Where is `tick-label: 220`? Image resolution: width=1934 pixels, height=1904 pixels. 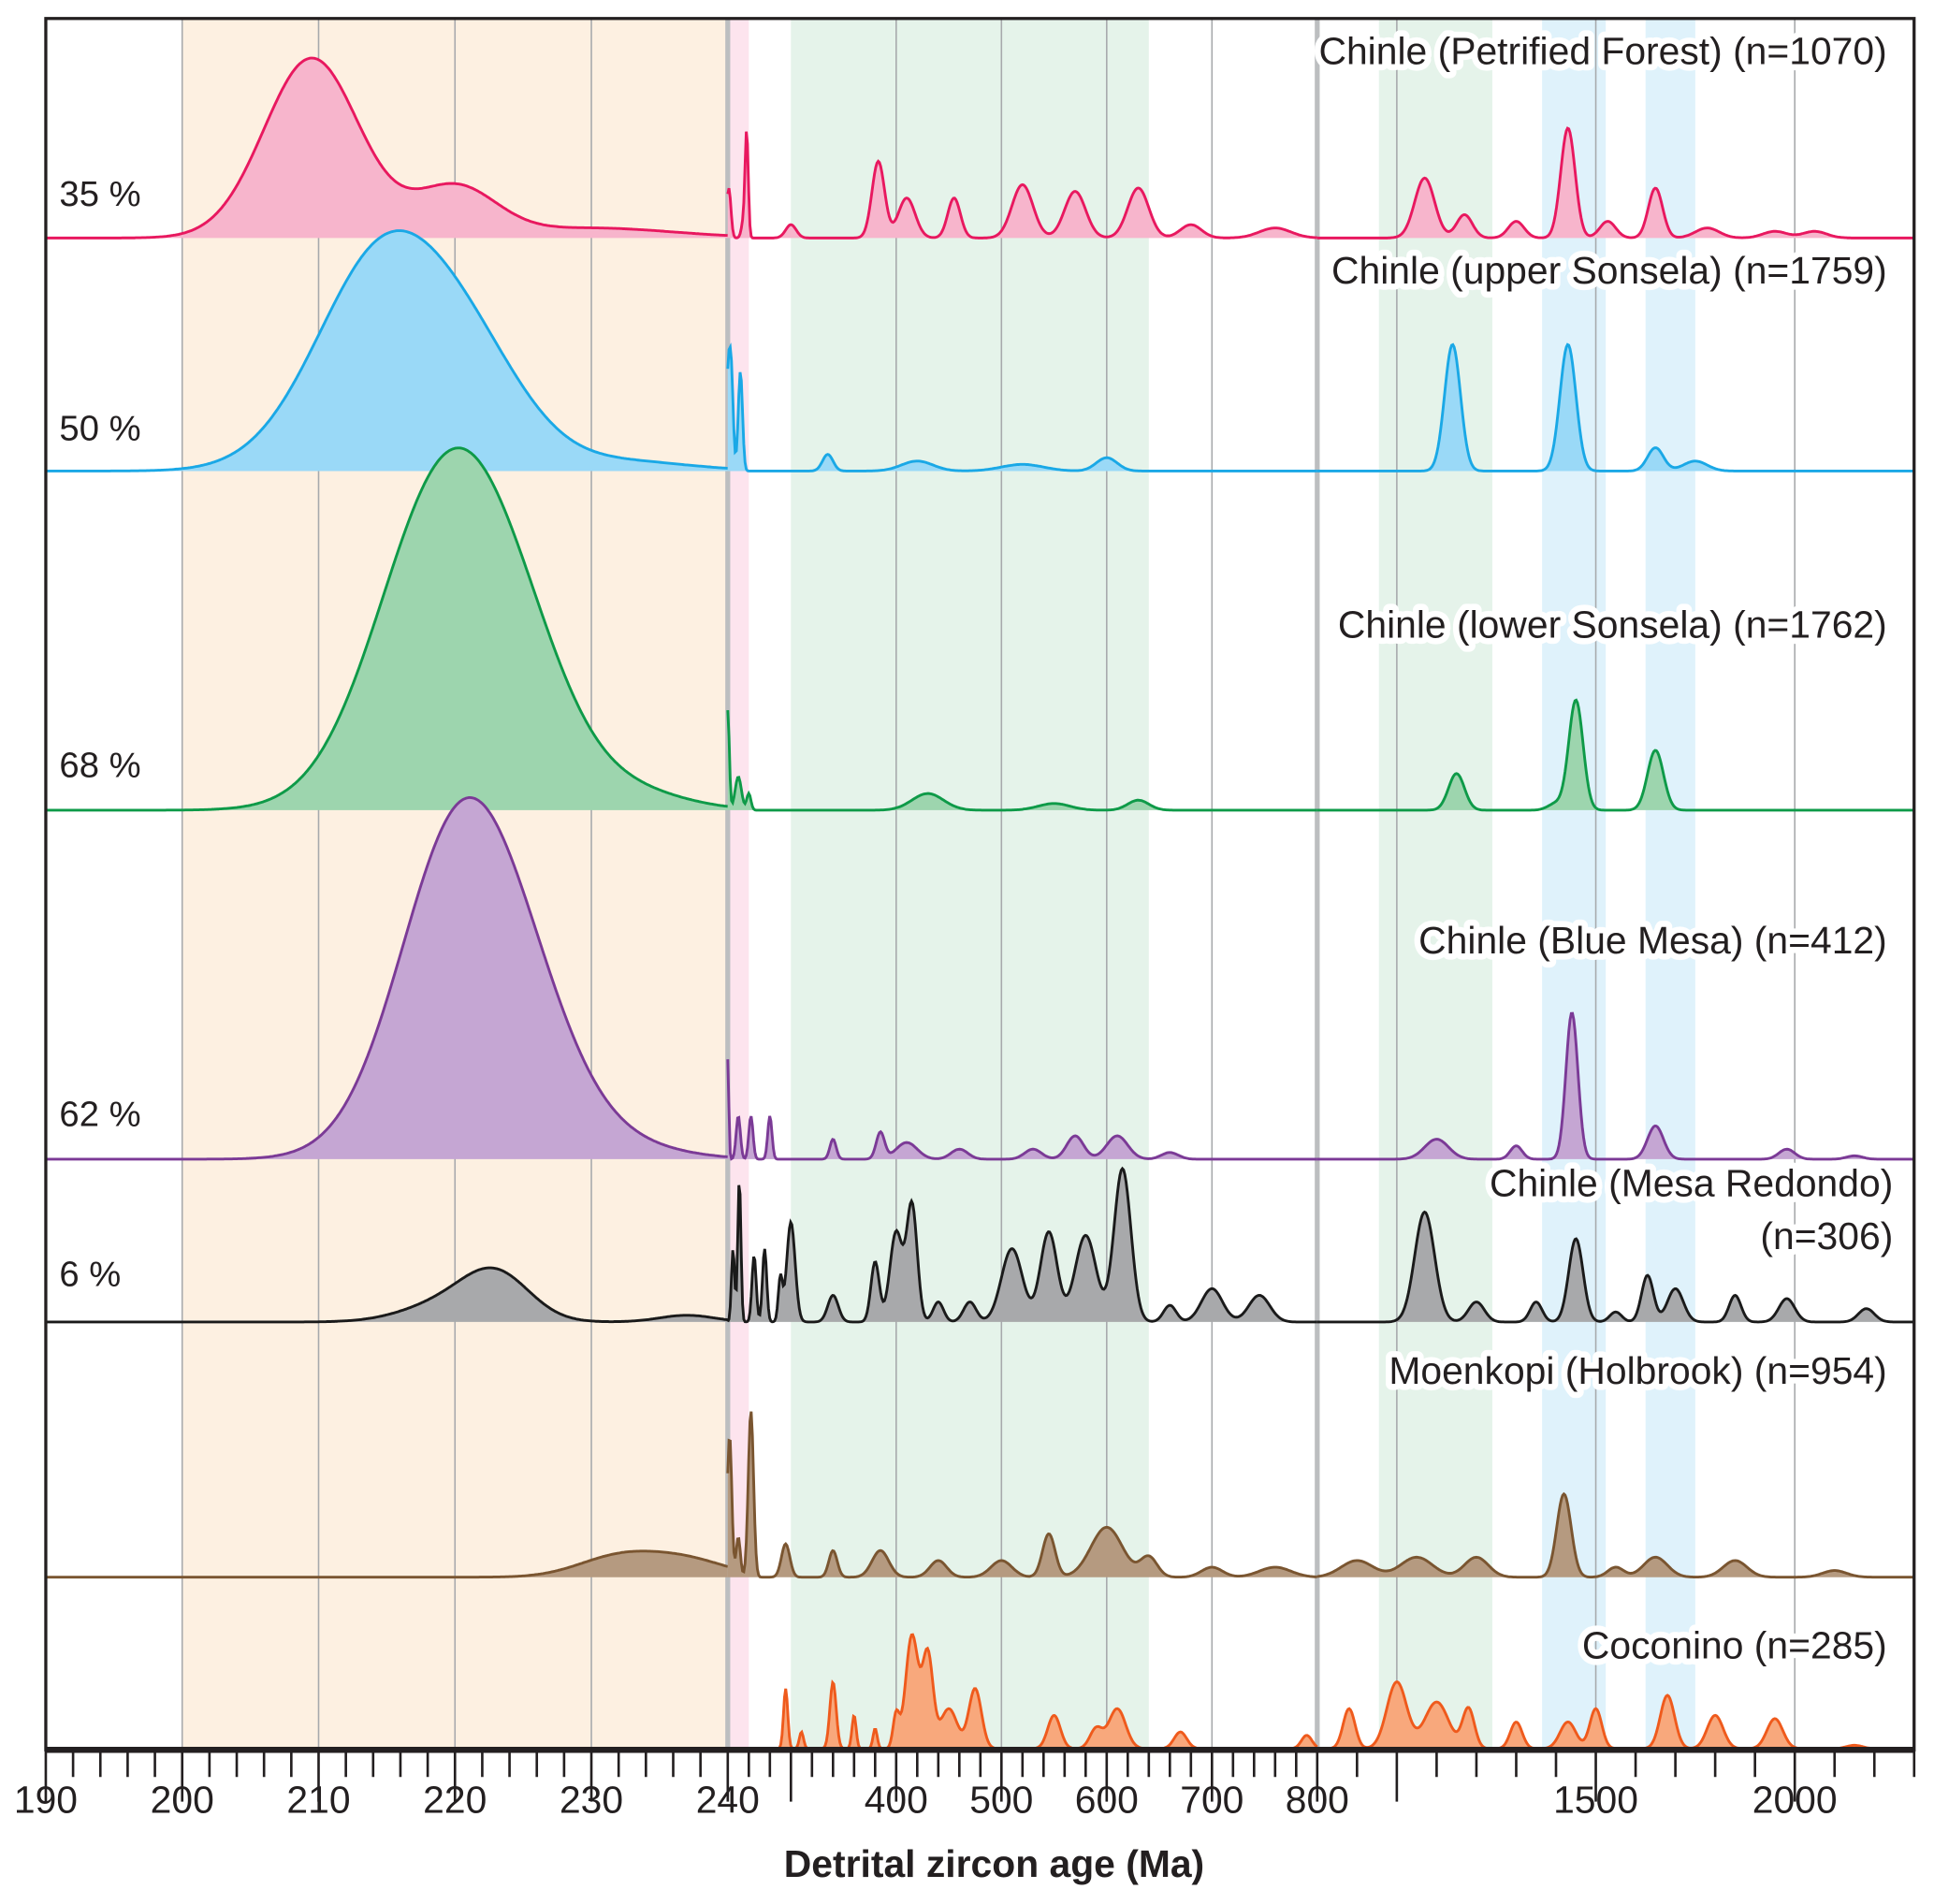 tick-label: 220 is located at coordinates (455, 1799).